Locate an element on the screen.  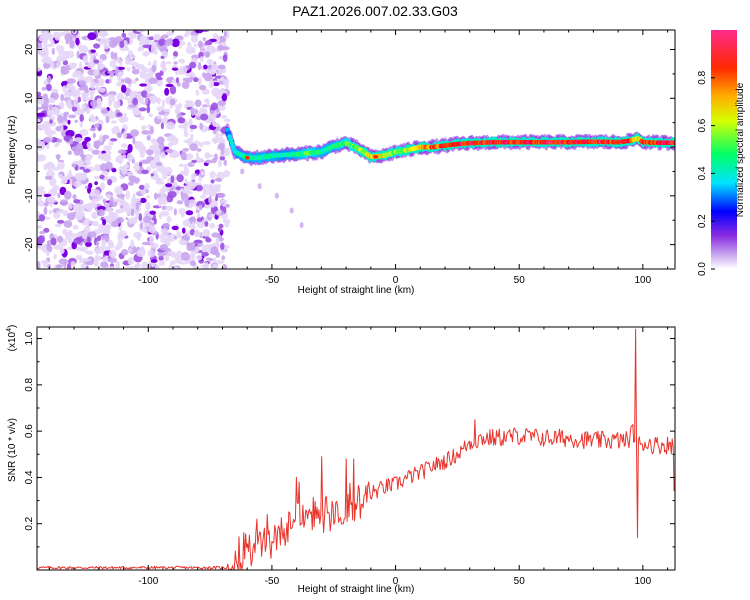
spectrogram-signal-track is located at coordinates (449, 145).